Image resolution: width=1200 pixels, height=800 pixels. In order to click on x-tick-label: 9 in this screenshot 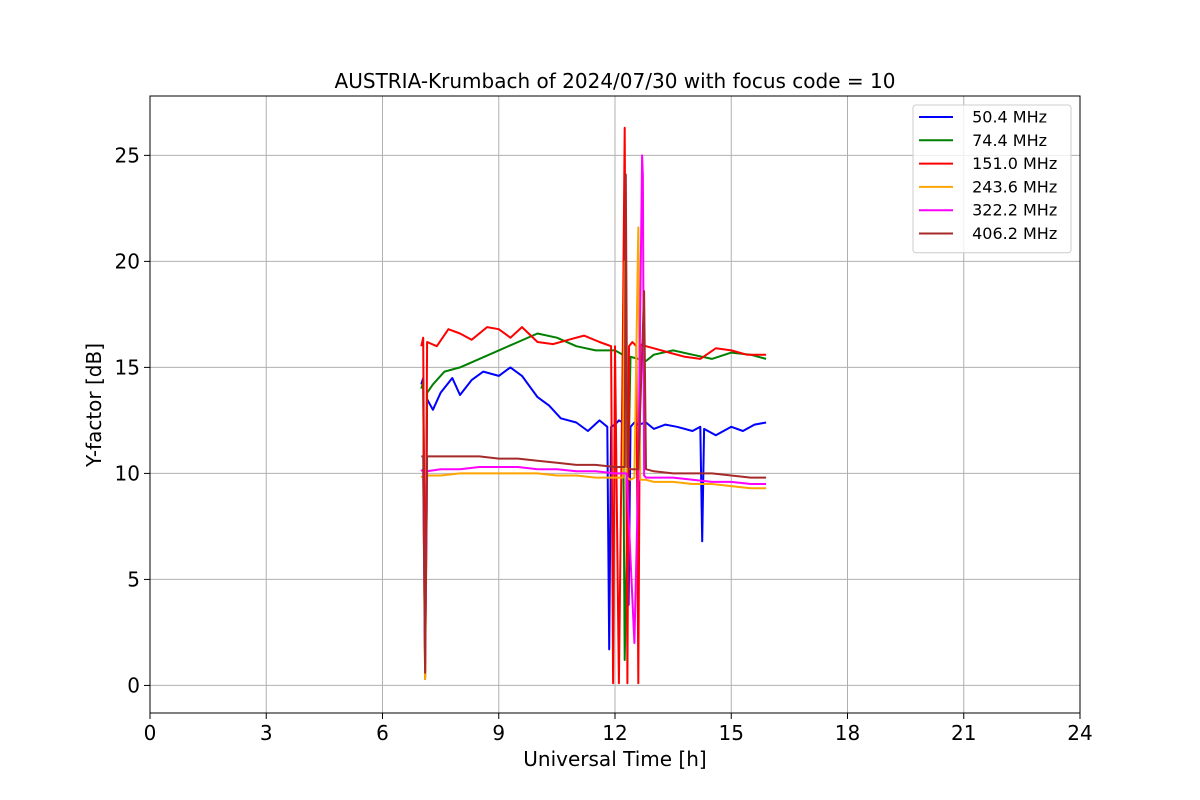, I will do `click(498, 733)`.